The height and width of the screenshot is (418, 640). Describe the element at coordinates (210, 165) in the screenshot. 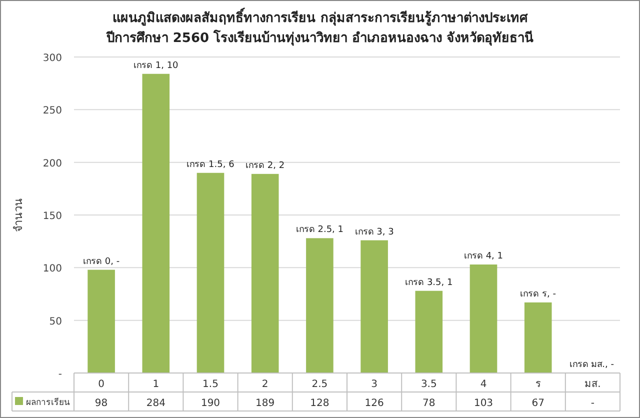

I see `annotation: เกรด 1.5, 6` at that location.